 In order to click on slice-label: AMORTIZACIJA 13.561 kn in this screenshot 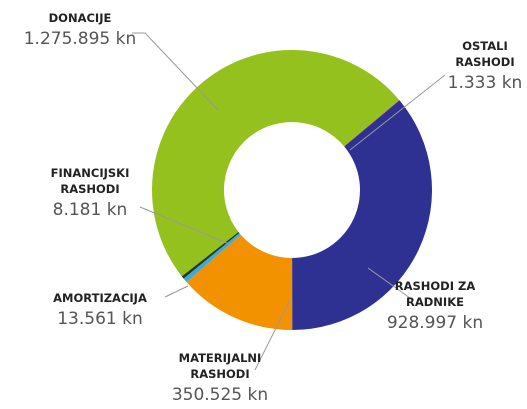, I will do `click(100, 309)`.